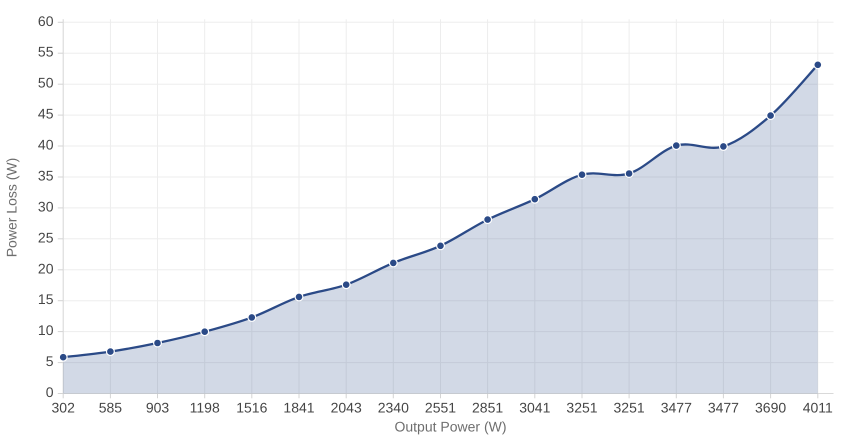 The width and height of the screenshot is (843, 438). Describe the element at coordinates (46, 21) in the screenshot. I see `svg-text: 60` at that location.